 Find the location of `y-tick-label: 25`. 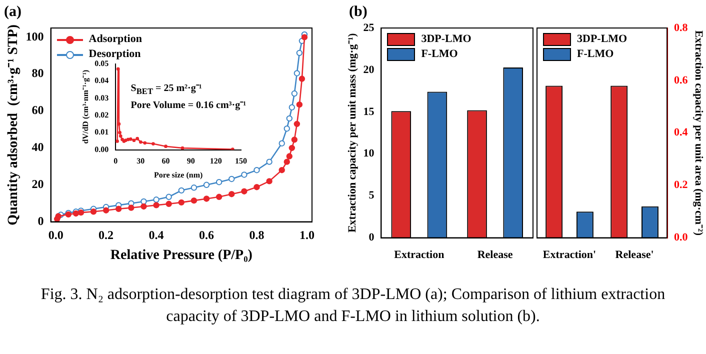

y-tick-label: 25 is located at coordinates (369, 28).